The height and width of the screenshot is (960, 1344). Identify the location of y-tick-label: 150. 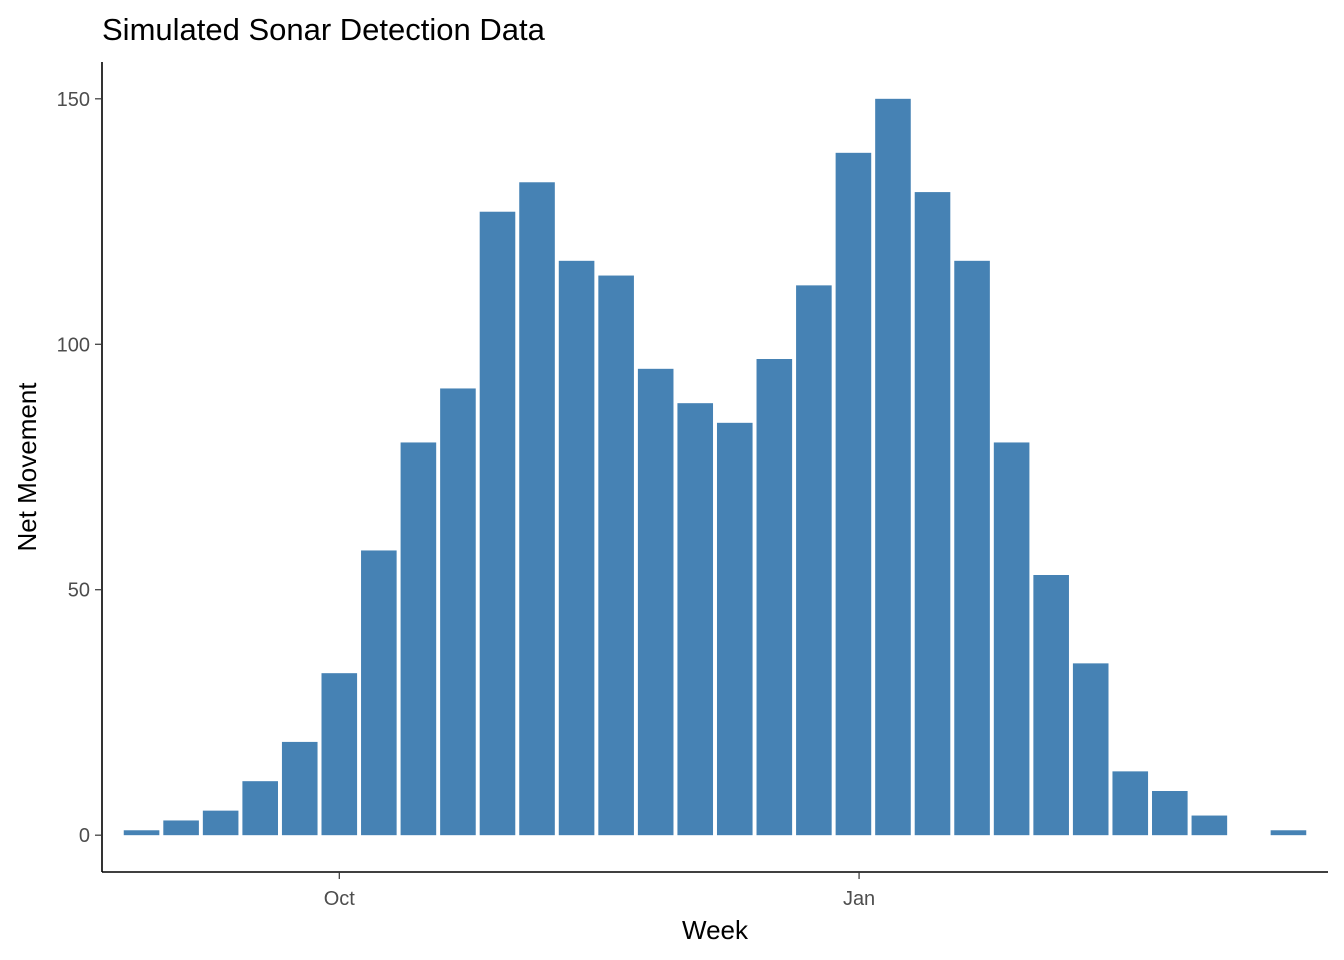
(73, 100).